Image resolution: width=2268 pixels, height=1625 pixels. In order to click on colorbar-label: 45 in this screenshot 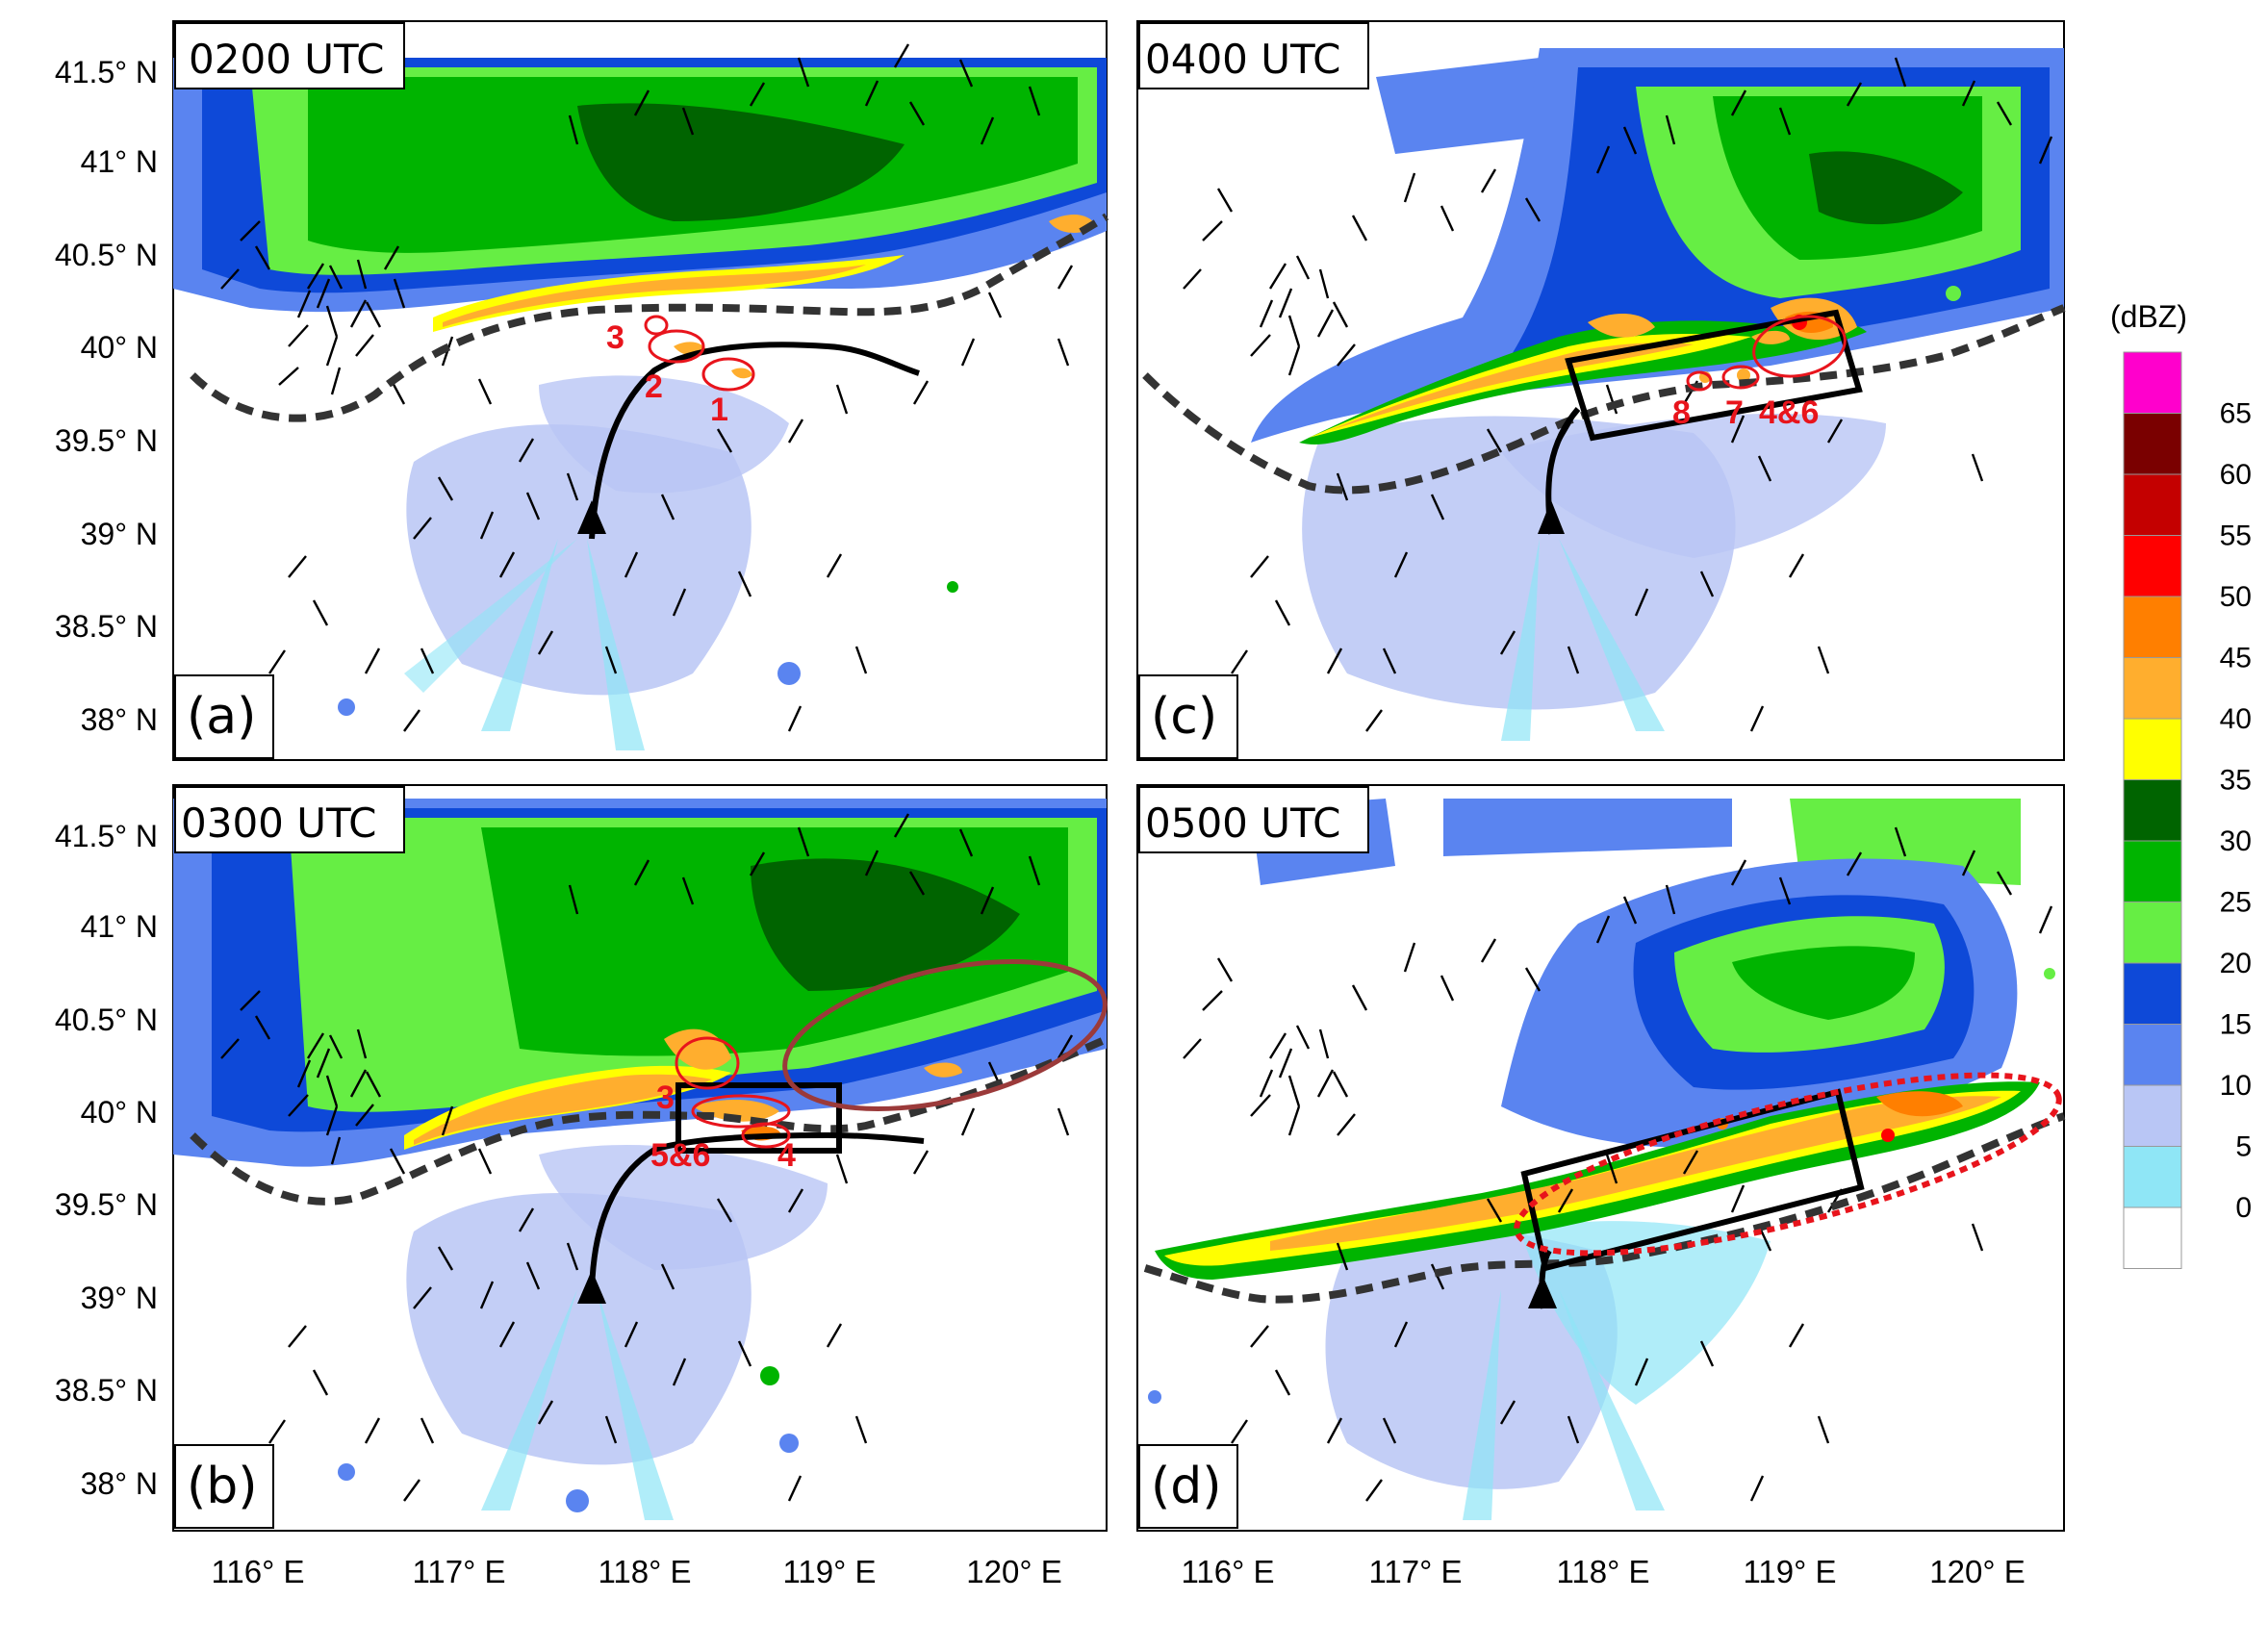, I will do `click(2236, 658)`.